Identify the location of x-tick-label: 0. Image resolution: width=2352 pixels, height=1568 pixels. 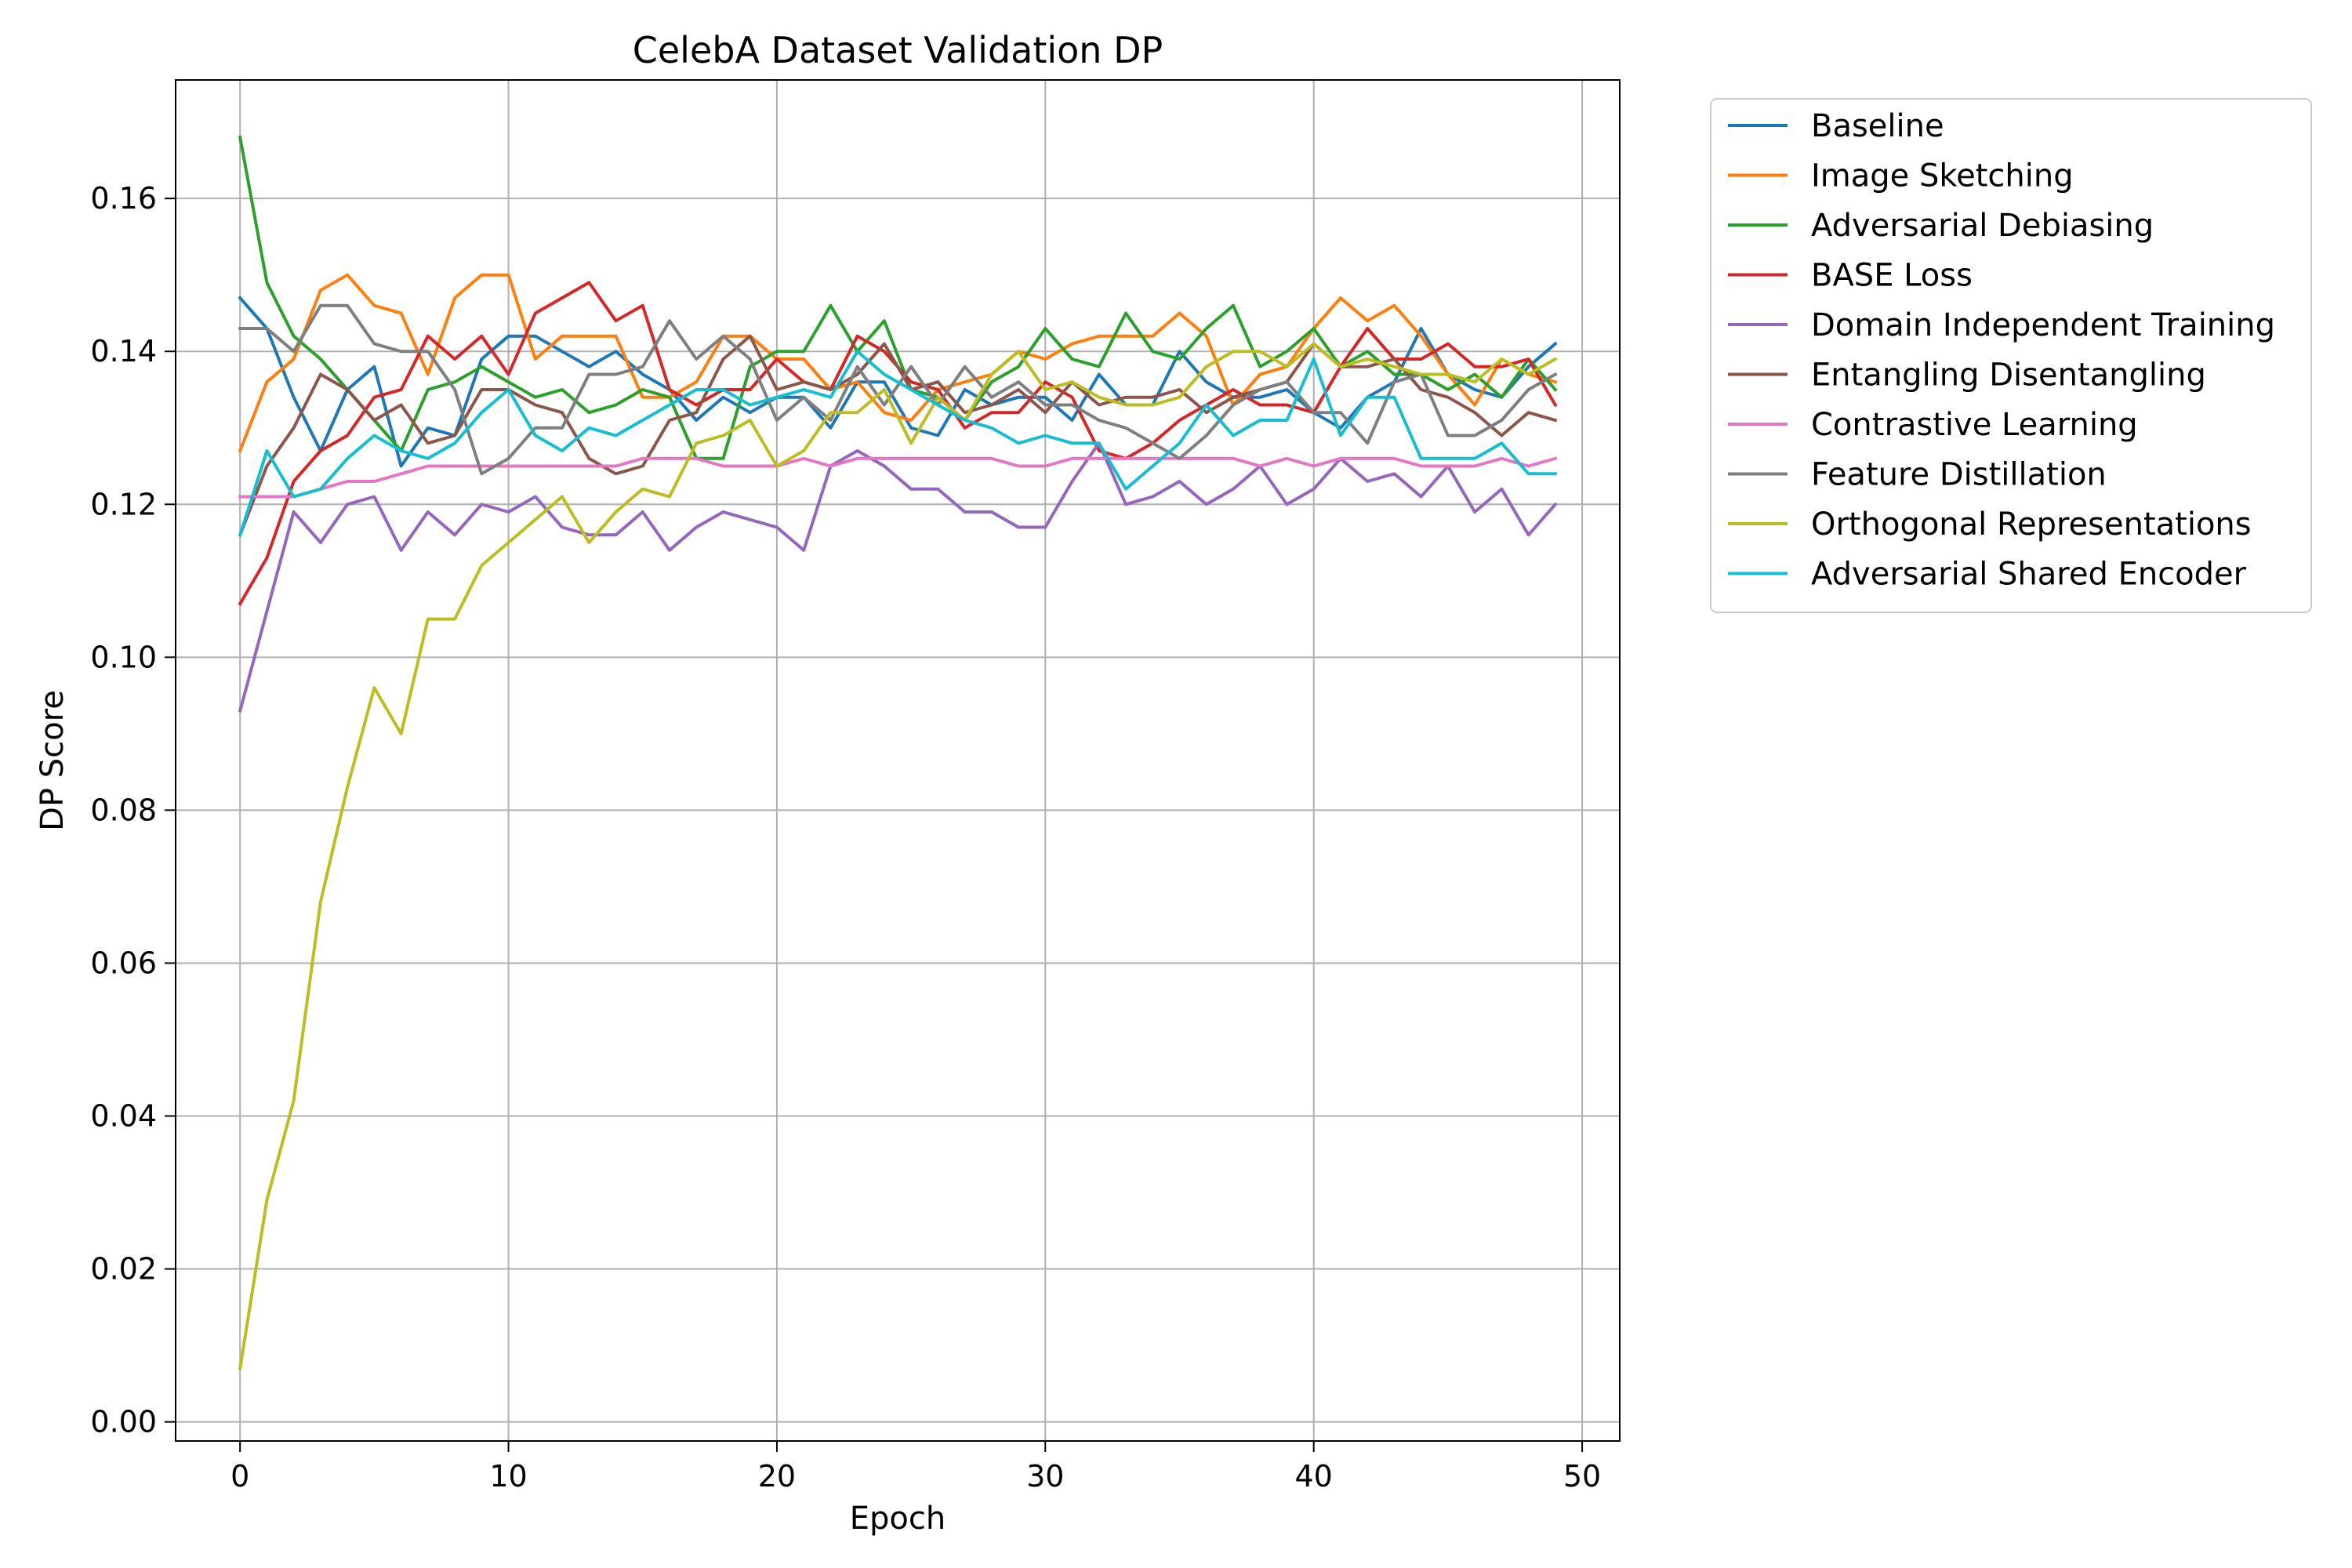
(239, 1476).